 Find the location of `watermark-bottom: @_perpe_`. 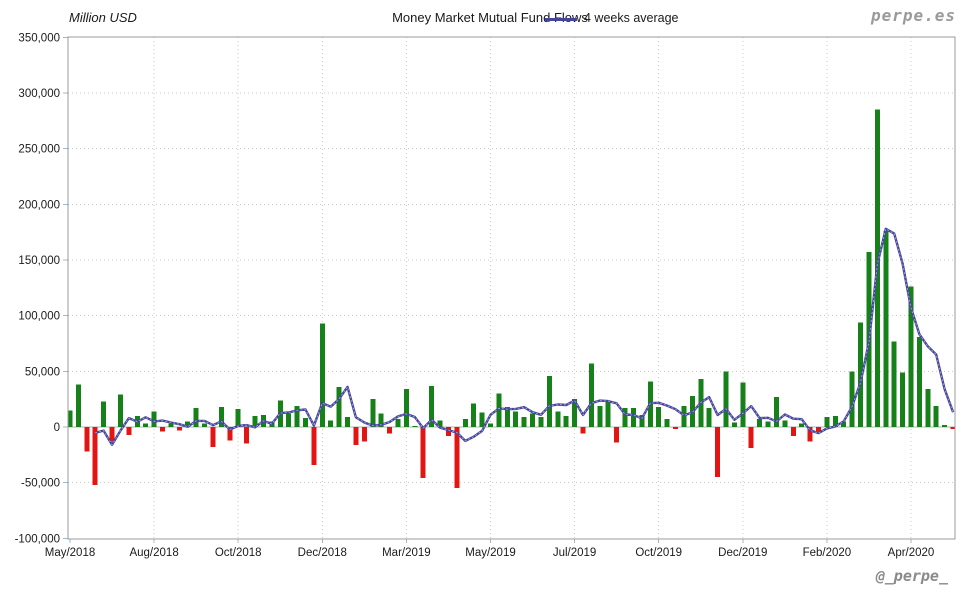

watermark-bottom: @_perpe_ is located at coordinates (911, 576).